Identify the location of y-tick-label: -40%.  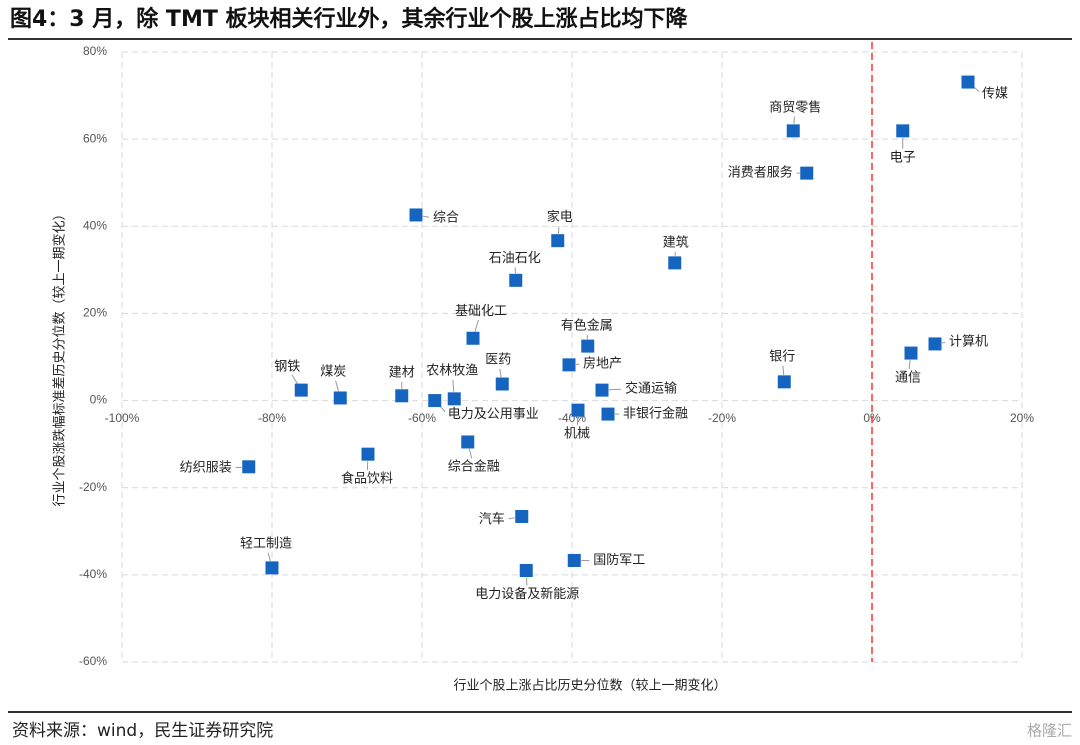
(93, 574).